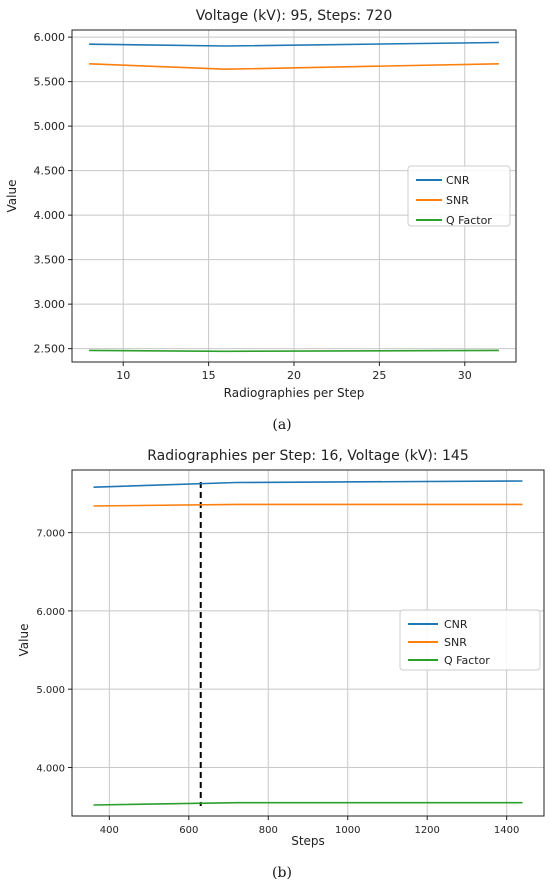 This screenshot has height=889, width=550. What do you see at coordinates (50, 349) in the screenshot?
I see `y-tick-label: 2.500` at bounding box center [50, 349].